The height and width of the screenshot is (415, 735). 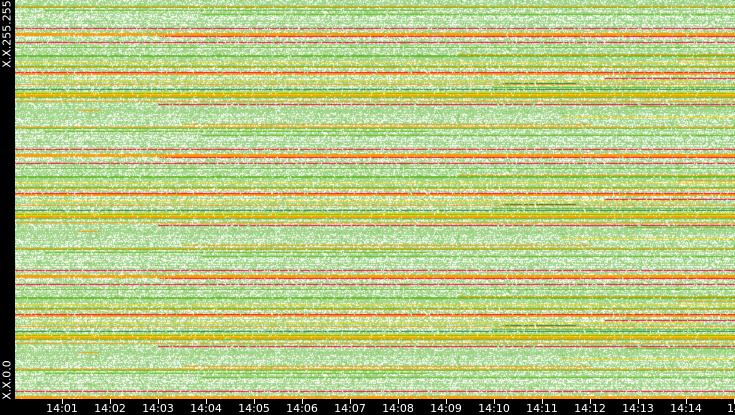 What do you see at coordinates (7, 380) in the screenshot?
I see `y-label-bottom: X.X.0.0` at bounding box center [7, 380].